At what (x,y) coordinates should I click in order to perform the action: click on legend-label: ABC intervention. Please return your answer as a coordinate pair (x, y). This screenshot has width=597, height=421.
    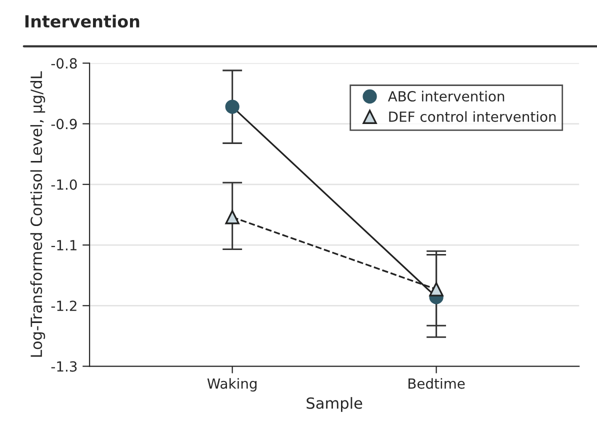
    Looking at the image, I should click on (446, 96).